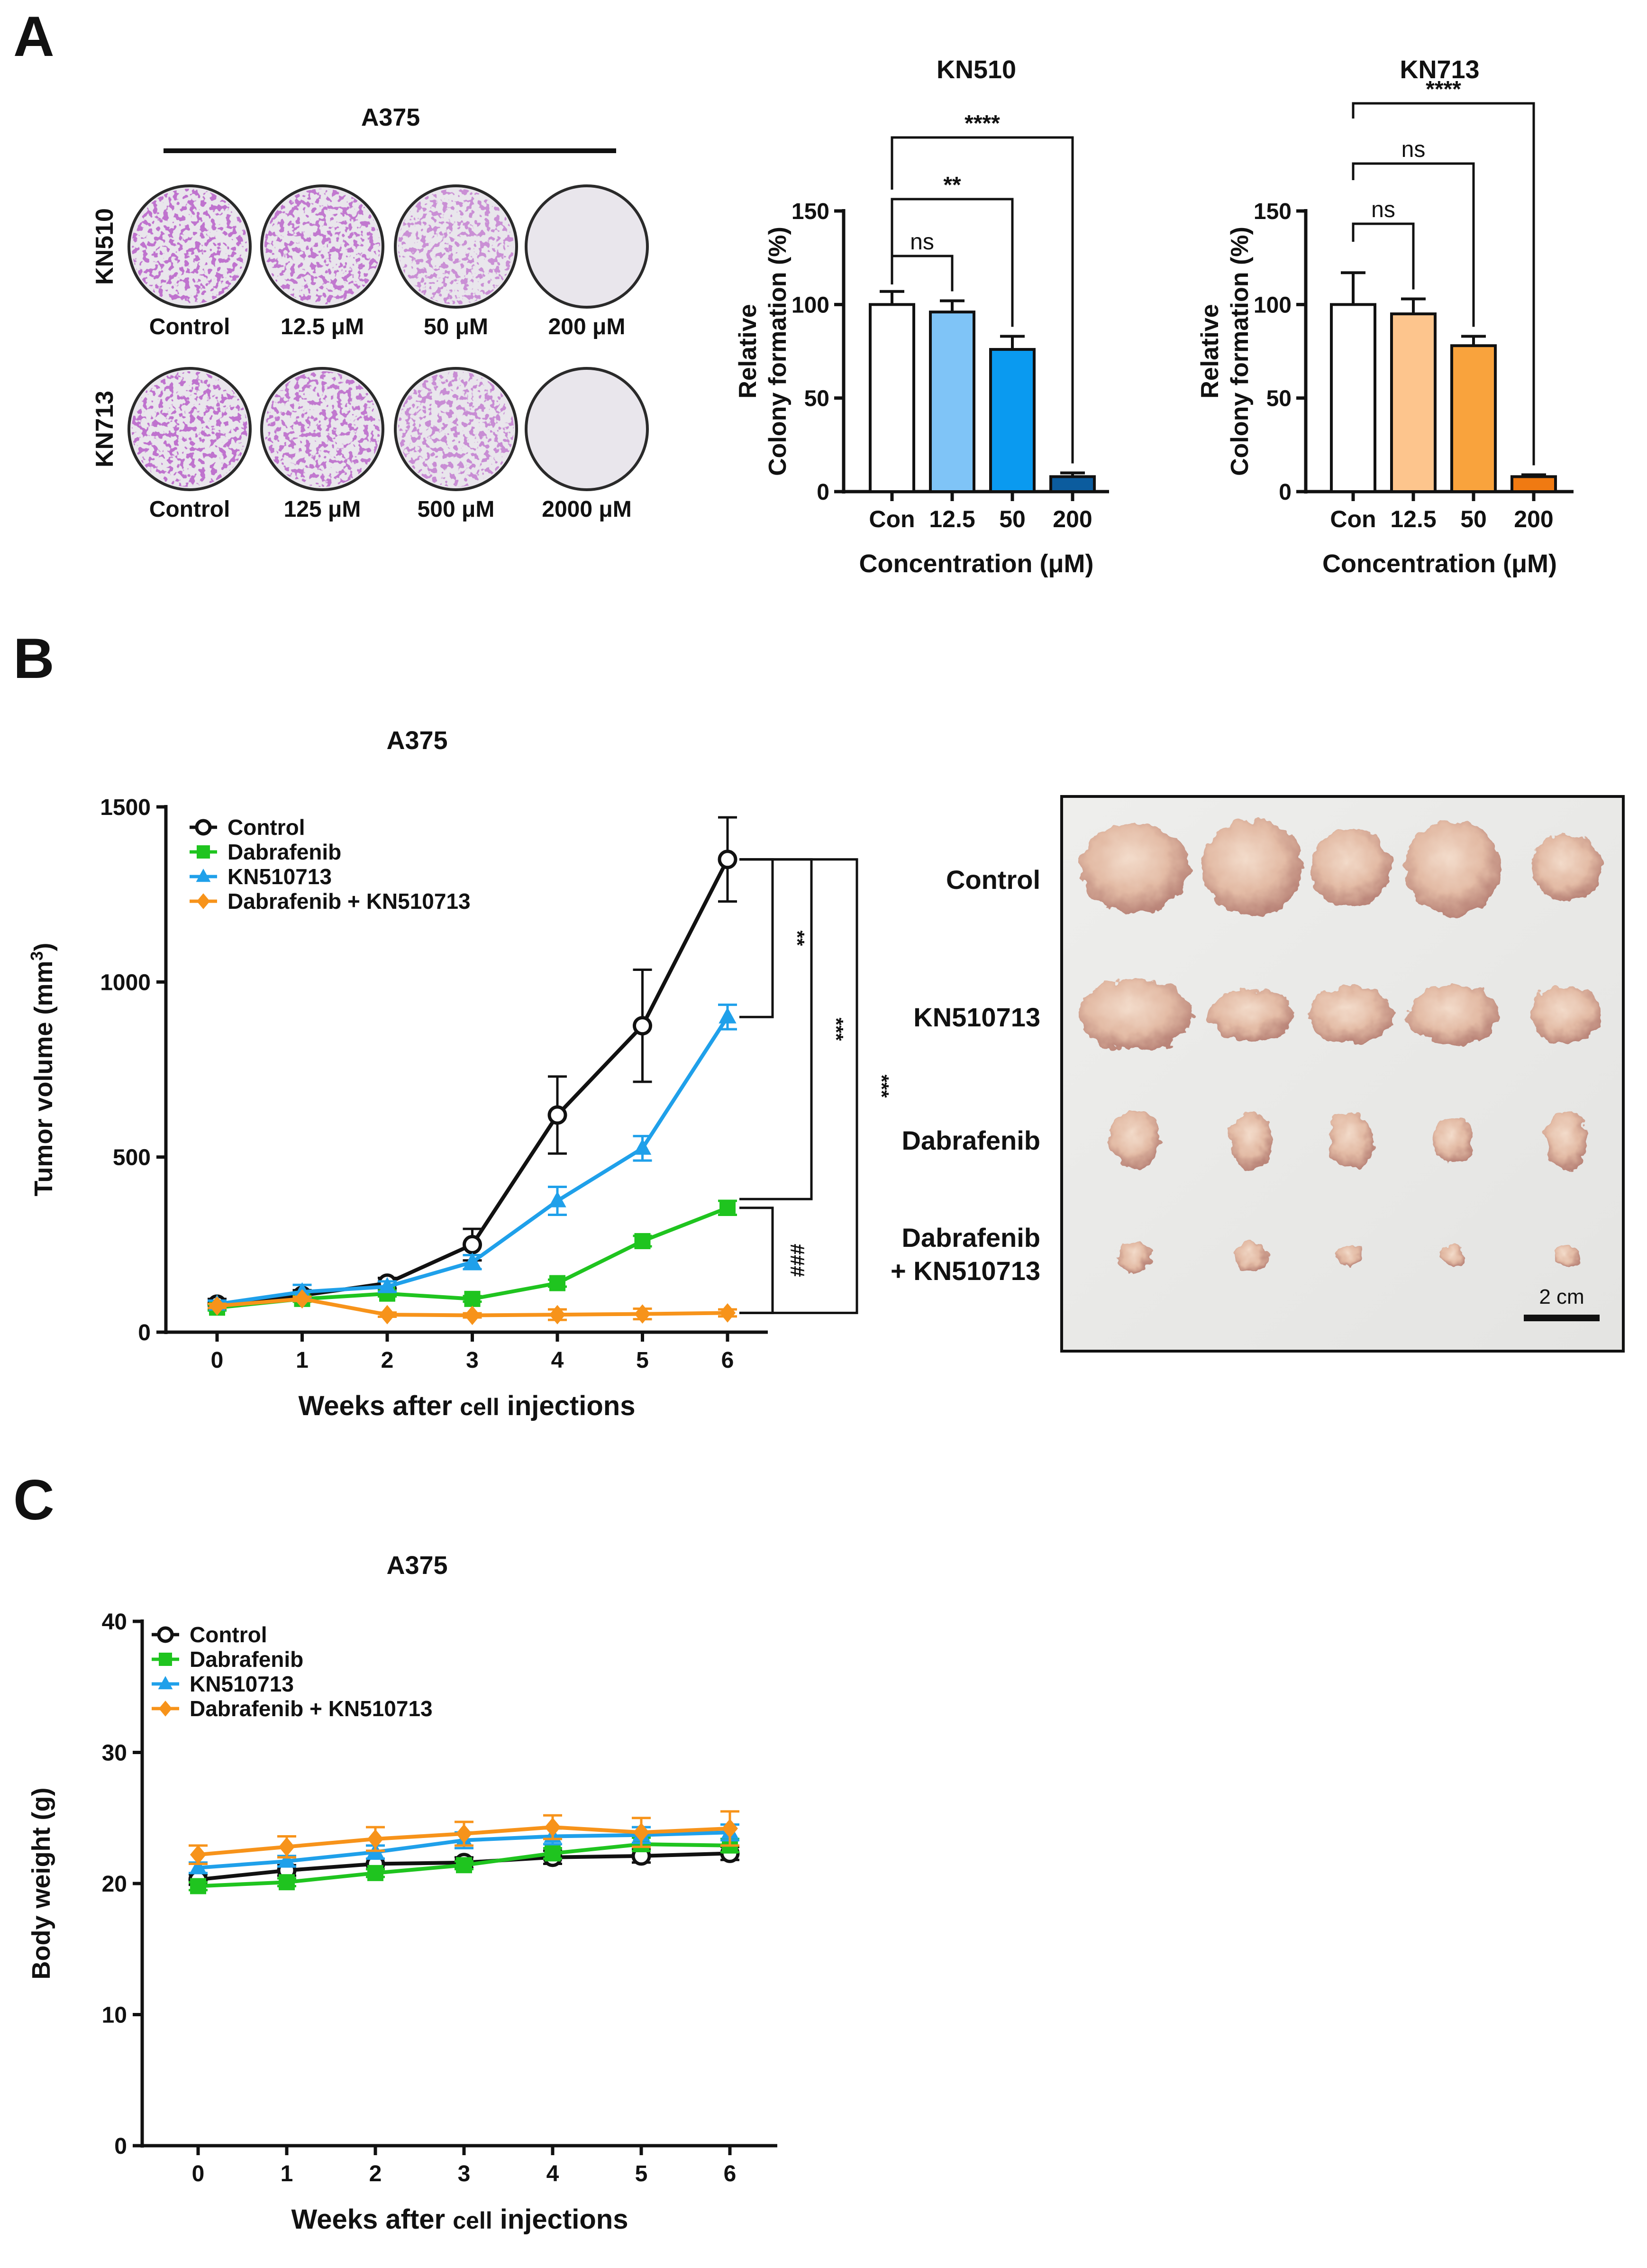 This screenshot has width=1647, height=2268. I want to click on dish-panel-title: A375, so click(390, 118).